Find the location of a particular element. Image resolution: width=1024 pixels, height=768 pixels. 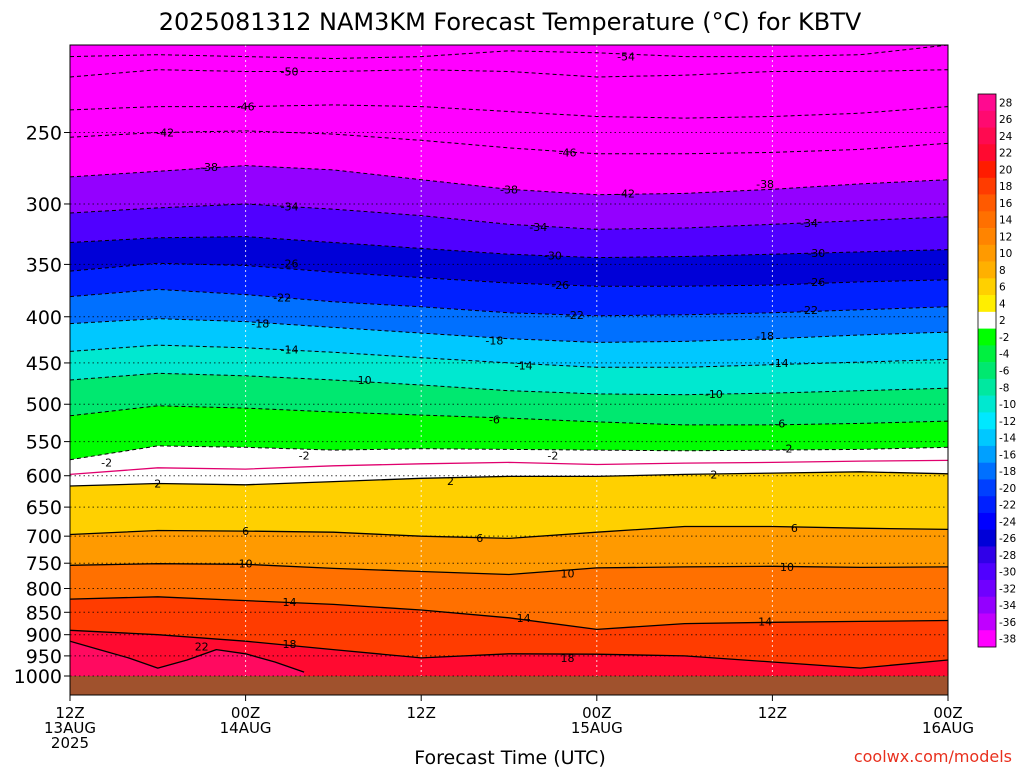

colorbar-label: -34 is located at coordinates (1007, 606).